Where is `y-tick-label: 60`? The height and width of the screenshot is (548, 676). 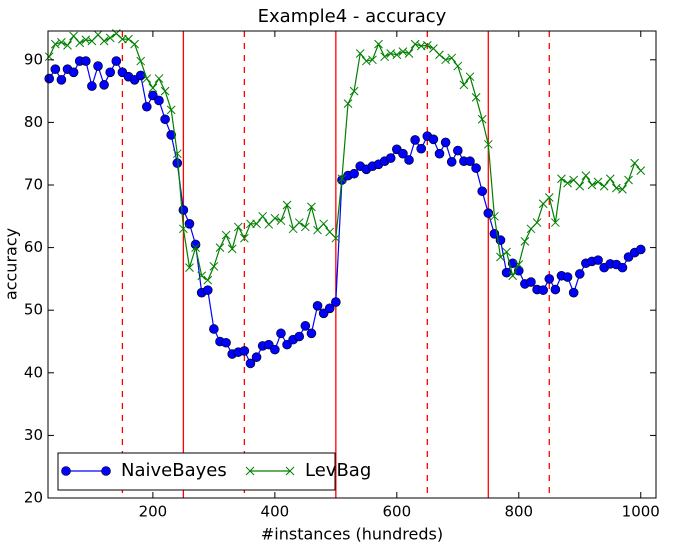
y-tick-label: 60 is located at coordinates (33, 247).